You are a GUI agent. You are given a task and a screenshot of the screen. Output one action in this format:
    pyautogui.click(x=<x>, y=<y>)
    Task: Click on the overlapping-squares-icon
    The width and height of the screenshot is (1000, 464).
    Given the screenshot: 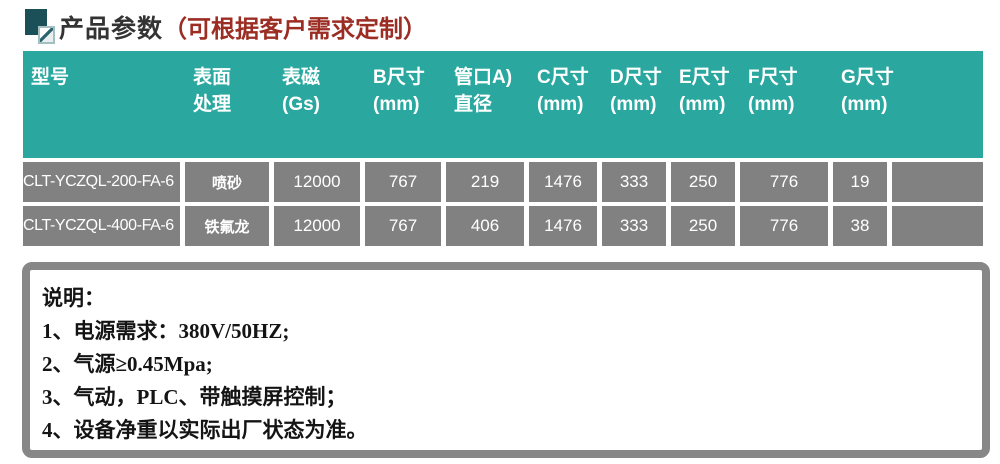 What is the action you would take?
    pyautogui.click(x=42, y=27)
    